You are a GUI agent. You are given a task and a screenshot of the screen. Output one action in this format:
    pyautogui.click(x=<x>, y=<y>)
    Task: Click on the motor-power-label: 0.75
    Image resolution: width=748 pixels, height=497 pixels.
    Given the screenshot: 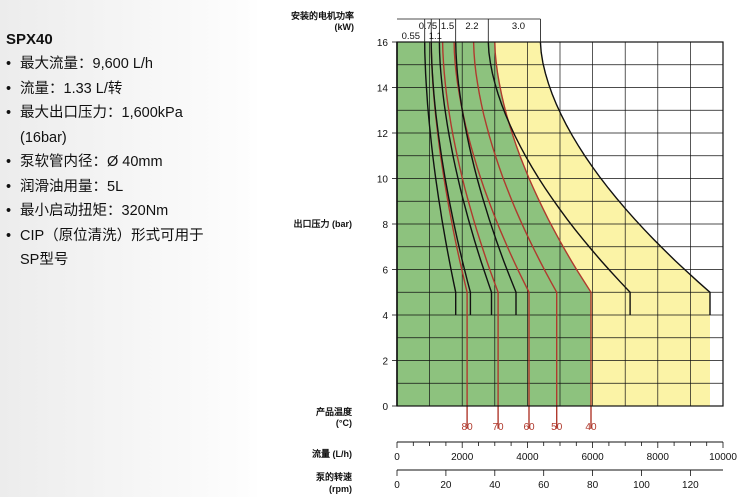 What is the action you would take?
    pyautogui.click(x=428, y=26)
    